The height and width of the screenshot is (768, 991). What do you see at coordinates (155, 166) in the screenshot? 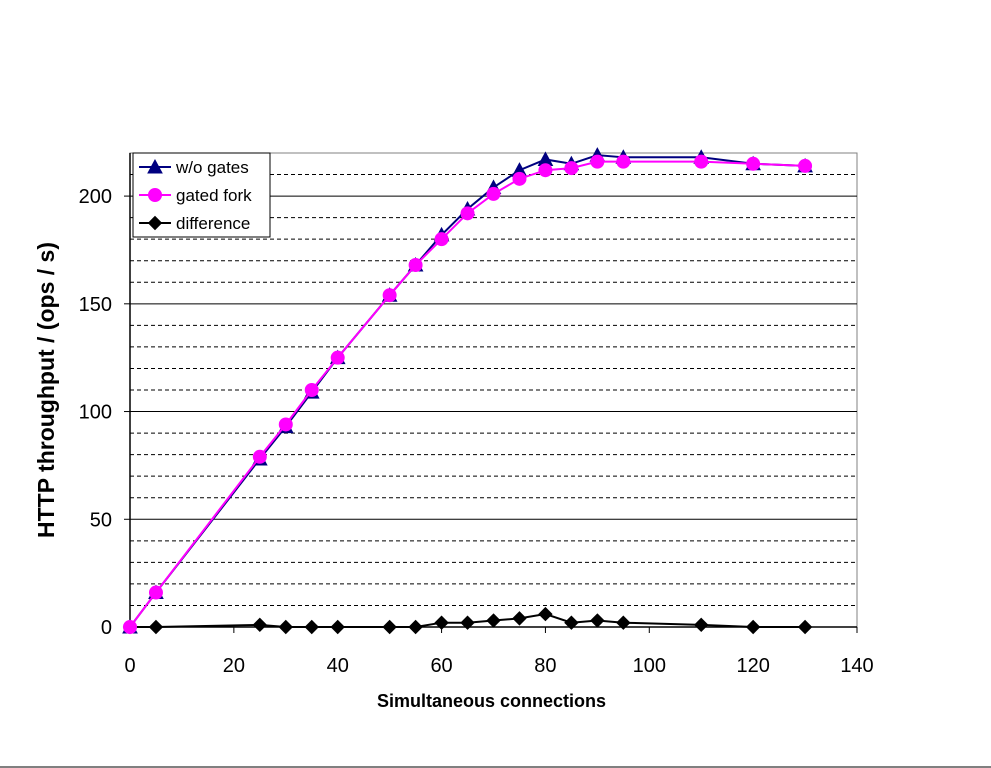
I see `legend-marker-w-o-gates` at bounding box center [155, 166].